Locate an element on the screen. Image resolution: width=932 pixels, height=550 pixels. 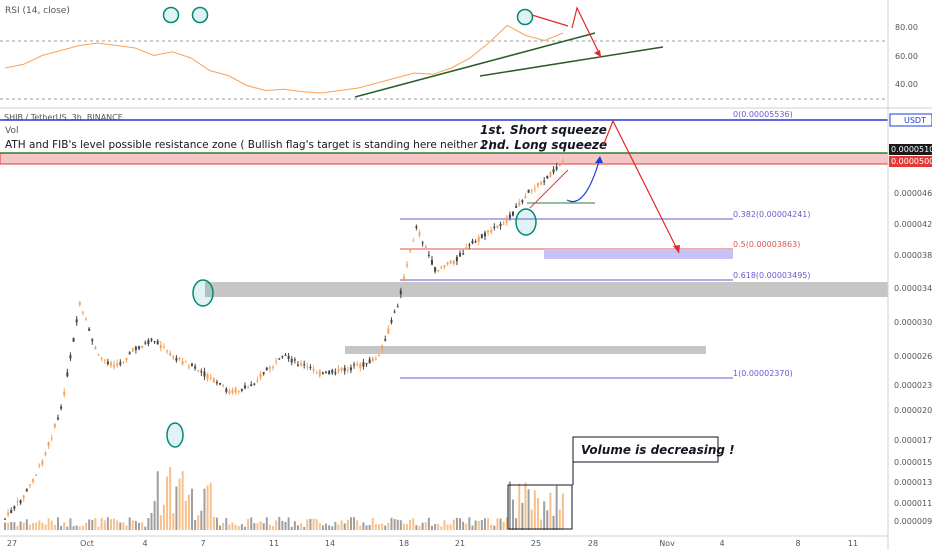
price-tick: 0.00002600 is located at coordinates (913, 356).